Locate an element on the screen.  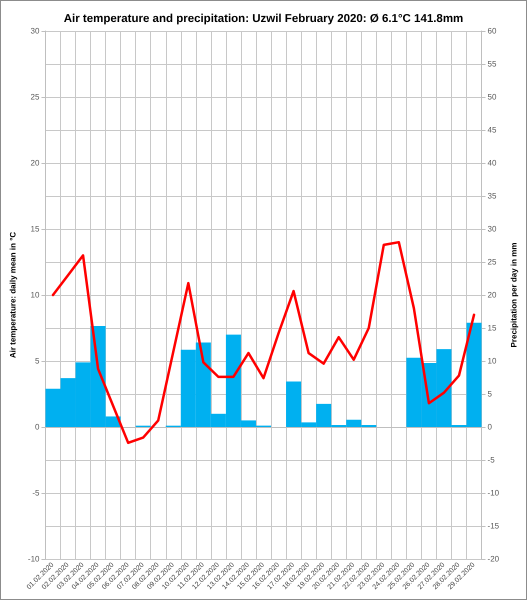
y-axis-title: Air temperature: daily mean in °C is located at coordinates (13, 295).